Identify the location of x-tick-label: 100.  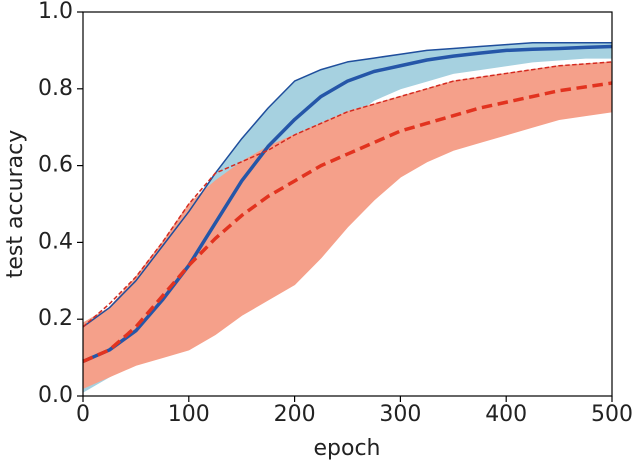
(189, 414).